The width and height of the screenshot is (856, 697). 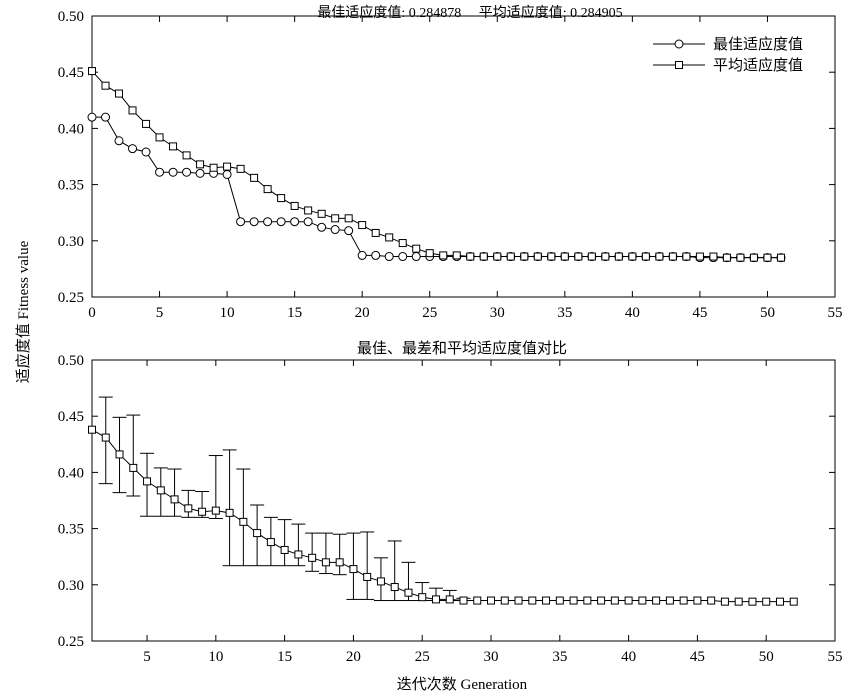 What do you see at coordinates (284, 657) in the screenshot?
I see `bottom-x-tick-label: 15` at bounding box center [284, 657].